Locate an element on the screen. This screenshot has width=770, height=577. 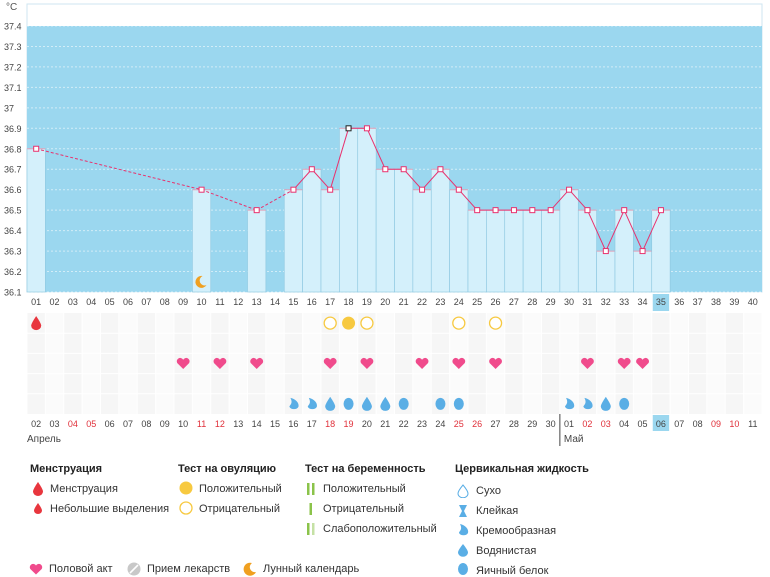
calendar-date-label: 27 is located at coordinates (496, 424).